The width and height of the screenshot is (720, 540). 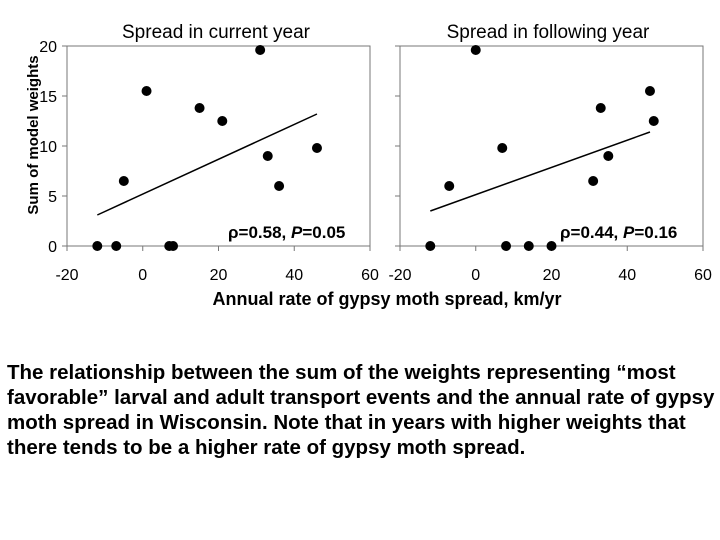 What do you see at coordinates (216, 32) in the screenshot?
I see `panel-title: Spread in current year` at bounding box center [216, 32].